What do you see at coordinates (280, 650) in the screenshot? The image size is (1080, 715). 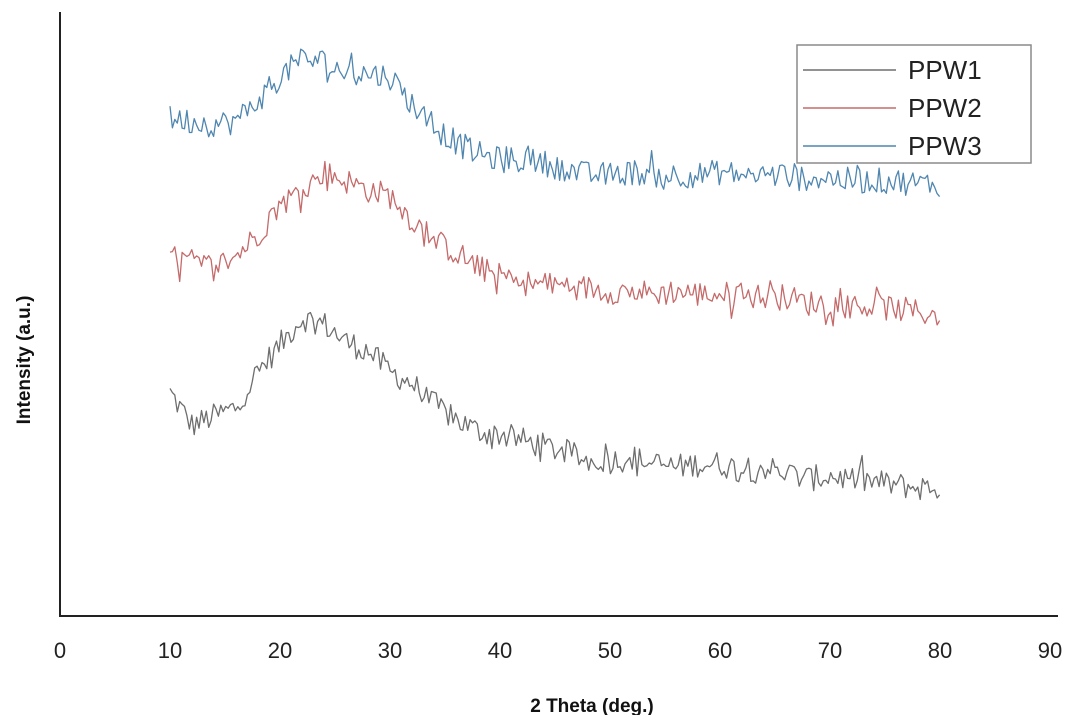 I see `x-tick-label: 20` at bounding box center [280, 650].